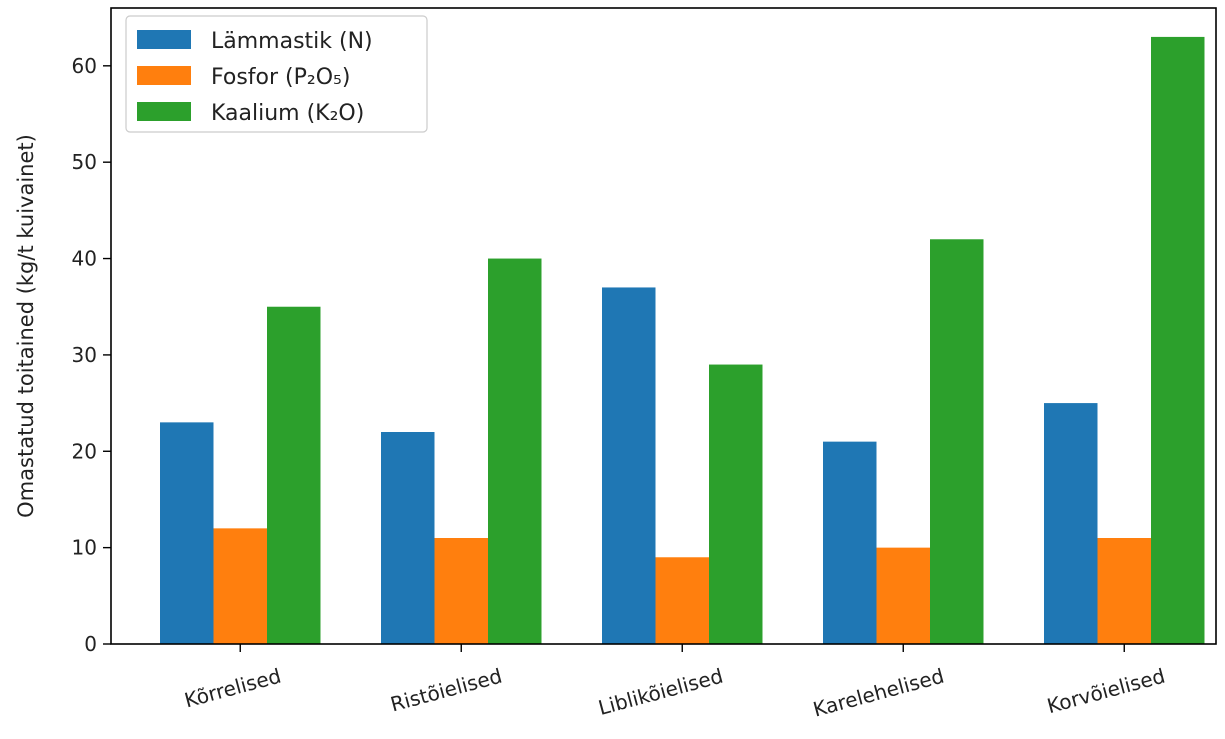  I want to click on y-tick-label-5: 50, so click(84, 162).